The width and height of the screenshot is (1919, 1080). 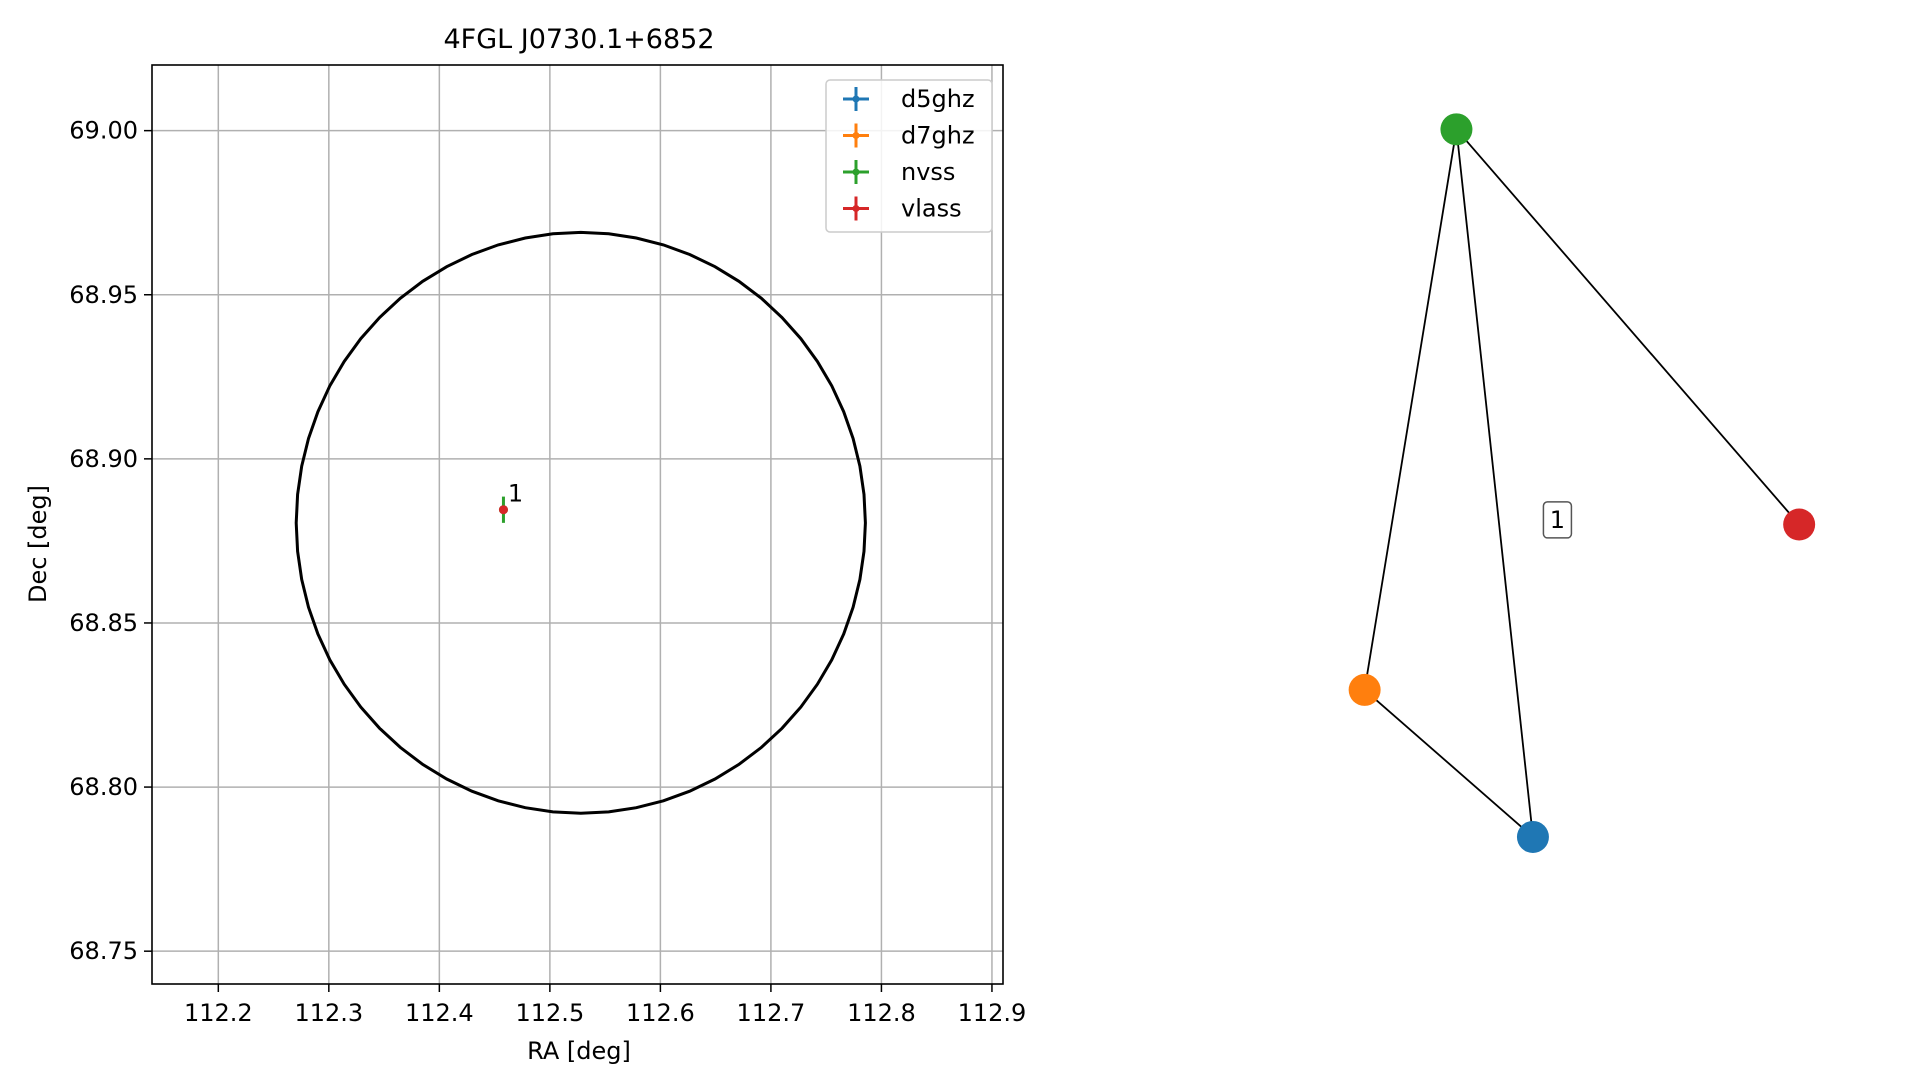 I want to click on legend-label: vlass, so click(x=931, y=209).